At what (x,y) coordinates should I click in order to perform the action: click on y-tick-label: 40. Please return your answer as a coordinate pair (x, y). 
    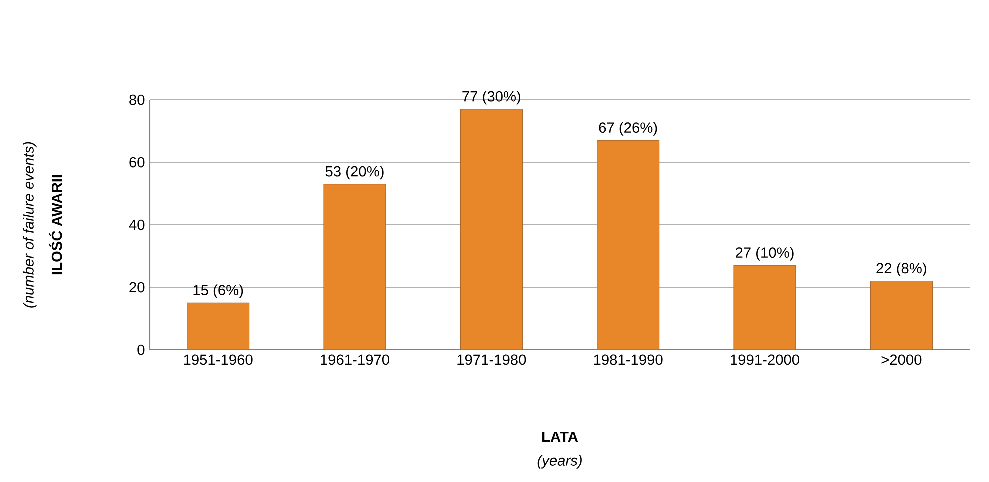
    Looking at the image, I should click on (137, 225).